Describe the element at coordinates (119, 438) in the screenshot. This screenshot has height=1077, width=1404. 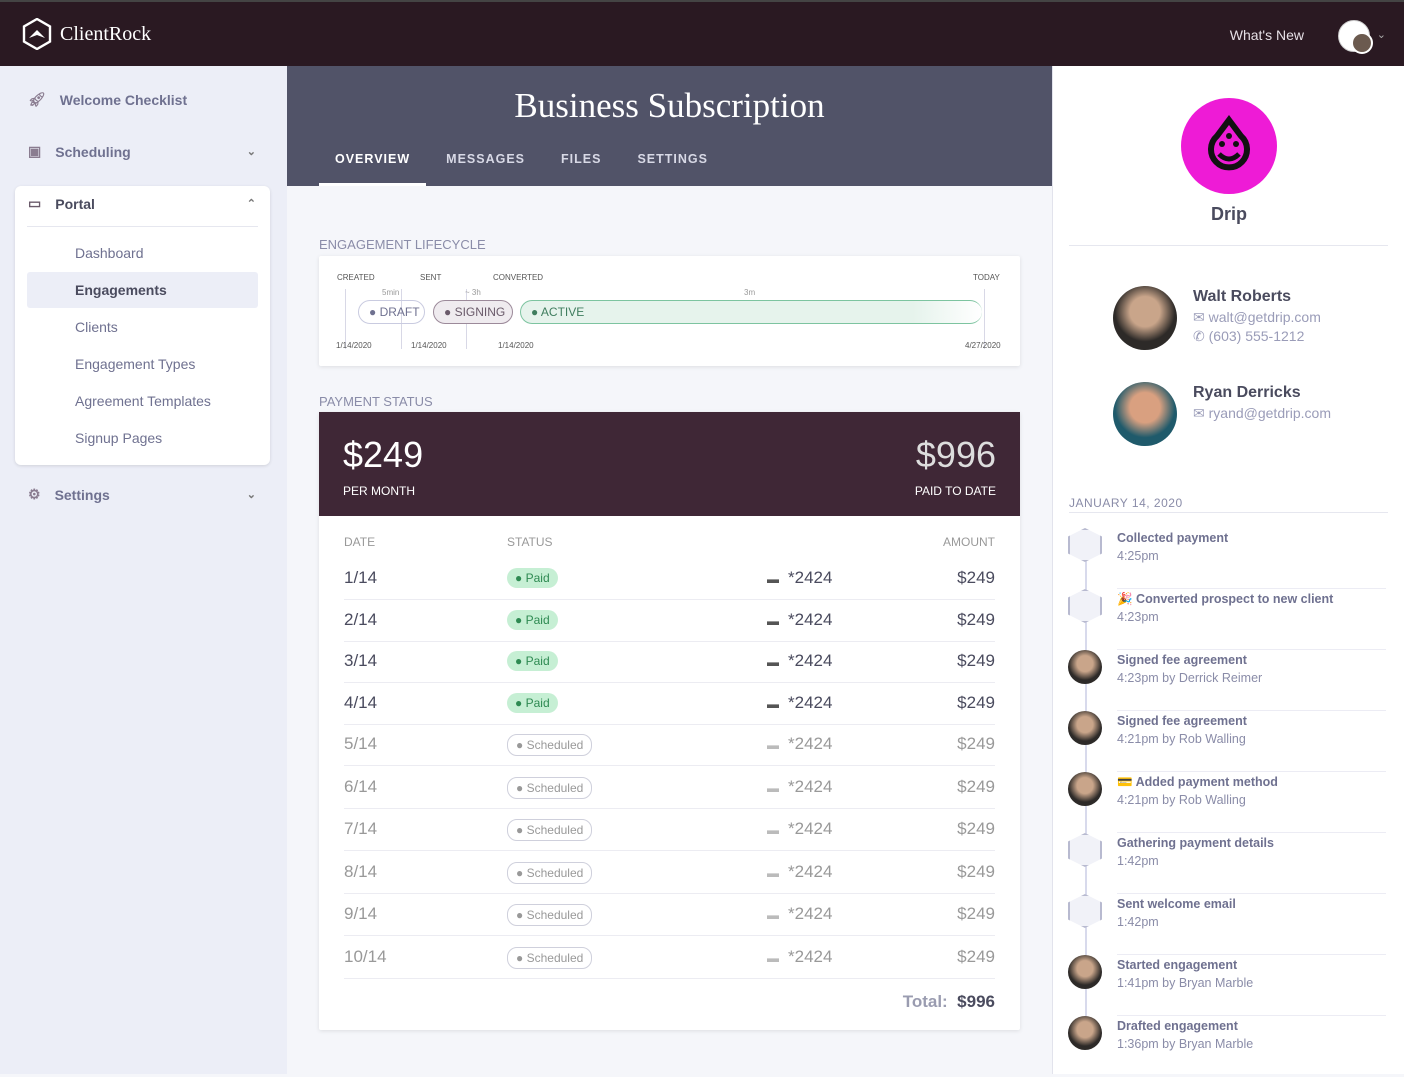
I see `sidebar-subitem-signup-pages: Signup Pages` at that location.